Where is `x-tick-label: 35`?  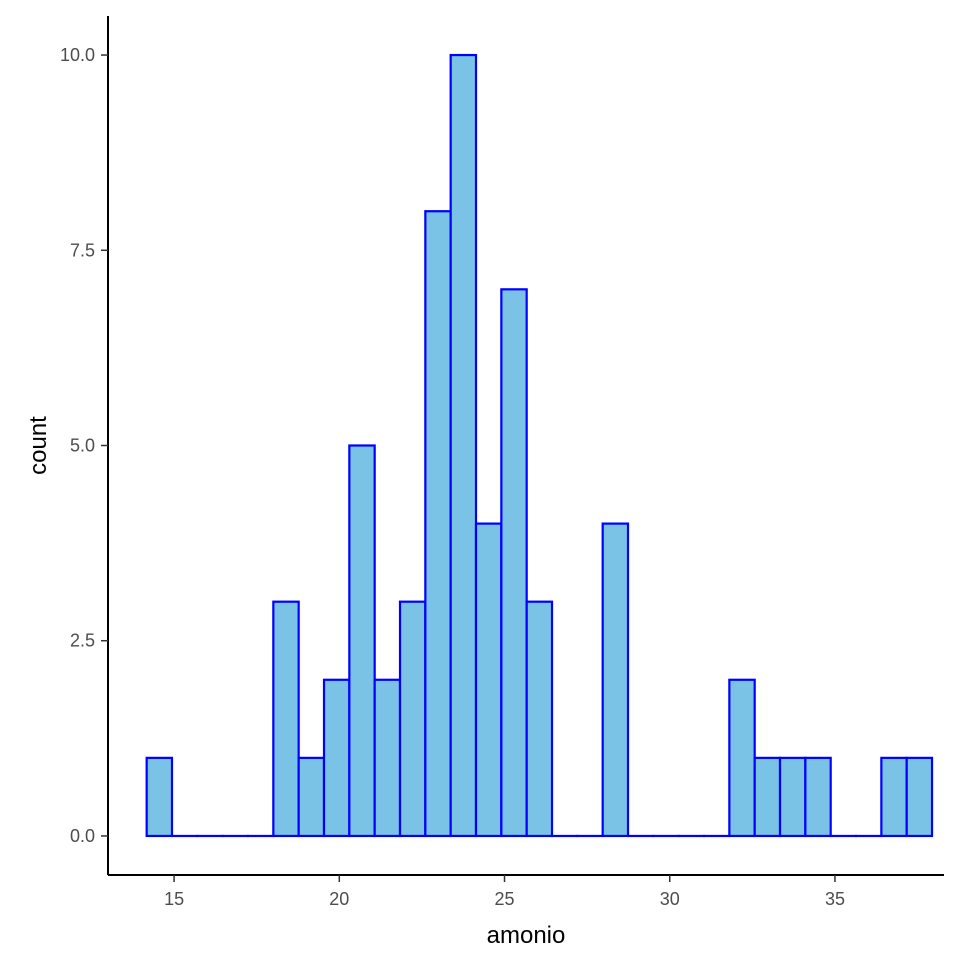 x-tick-label: 35 is located at coordinates (835, 899).